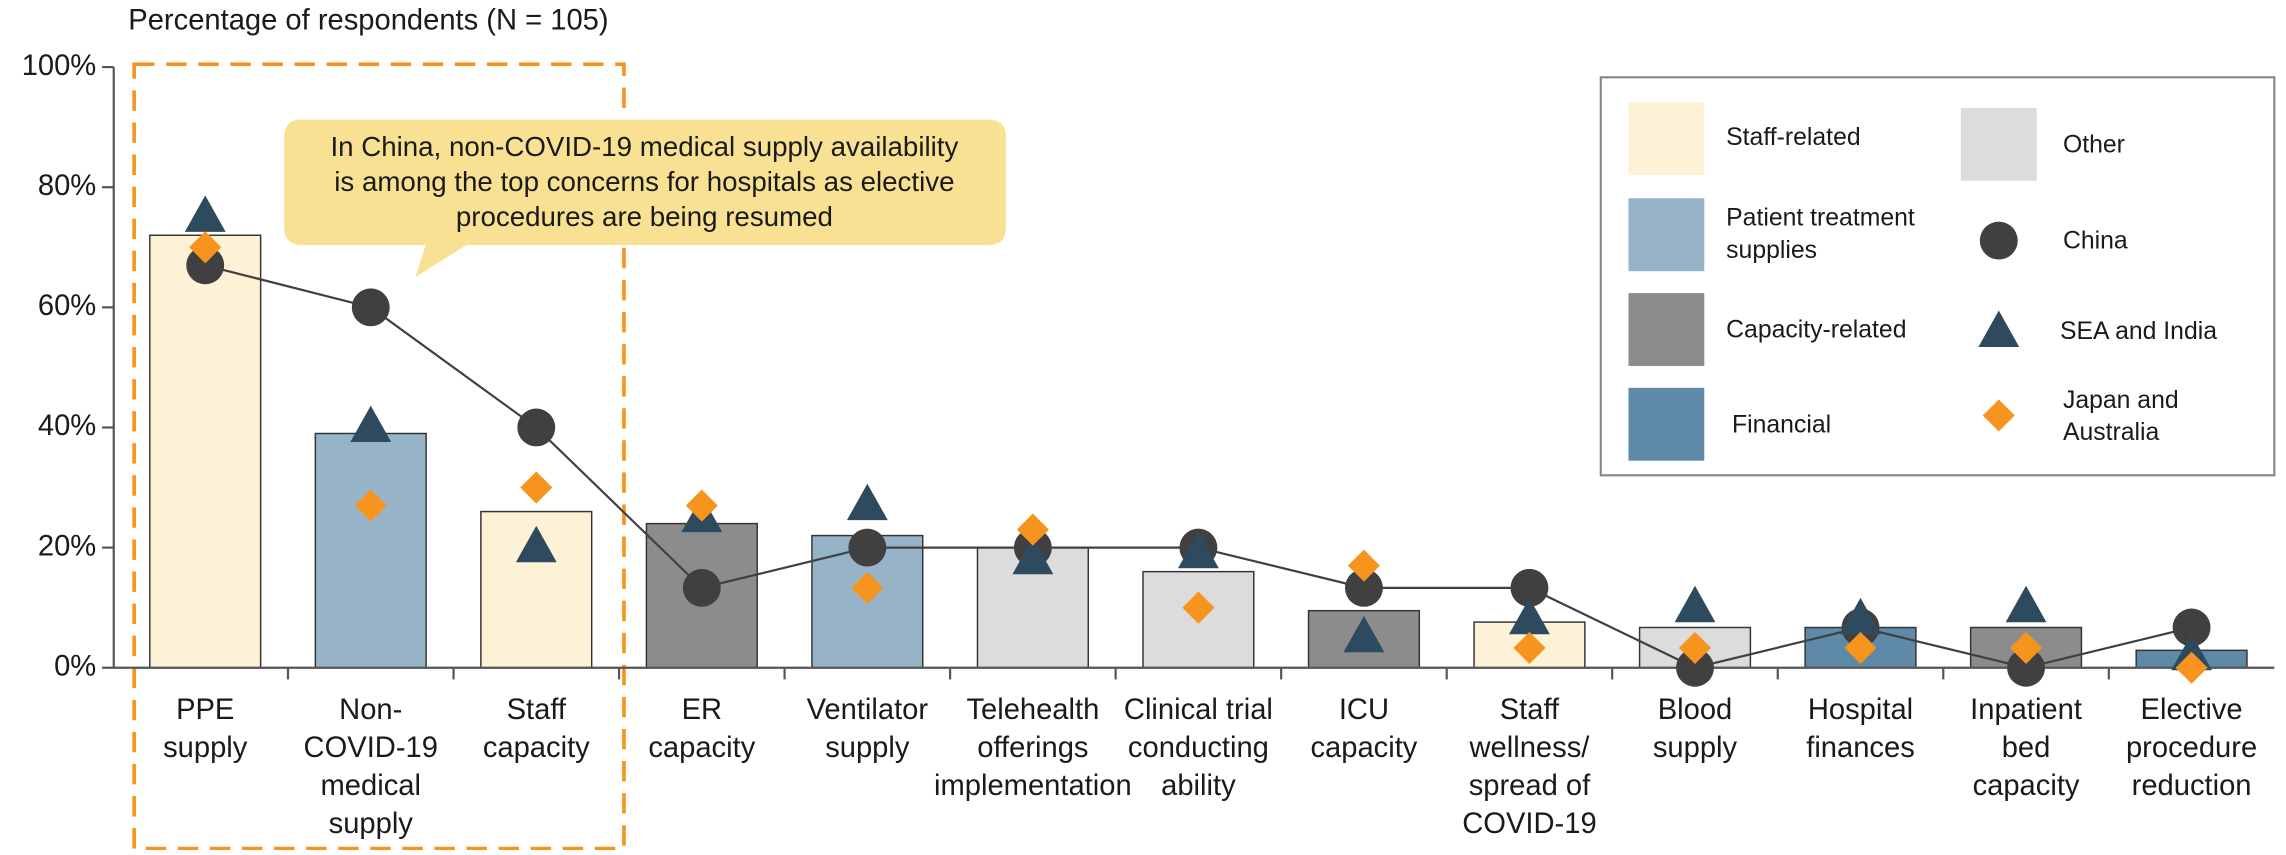  Describe the element at coordinates (1198, 786) in the screenshot. I see `x-tick-label: ability` at that location.